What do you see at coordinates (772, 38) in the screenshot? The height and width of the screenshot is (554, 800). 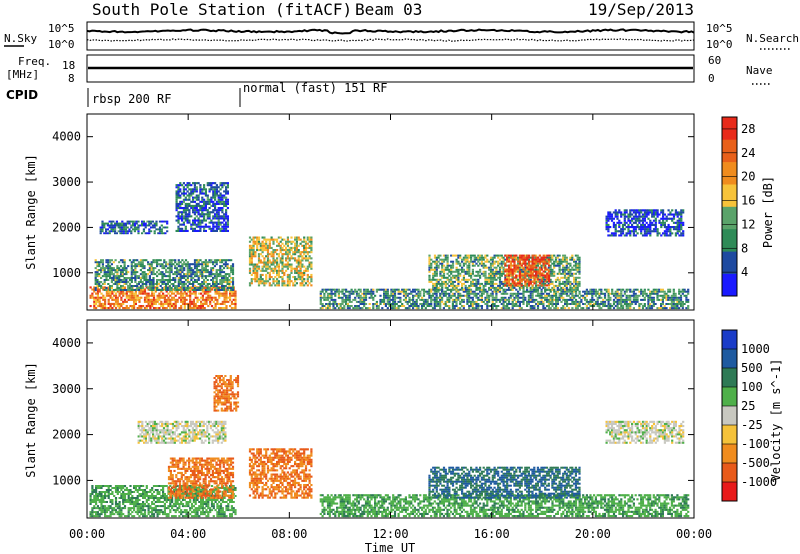 I see `n-search-label: N.Search` at bounding box center [772, 38].